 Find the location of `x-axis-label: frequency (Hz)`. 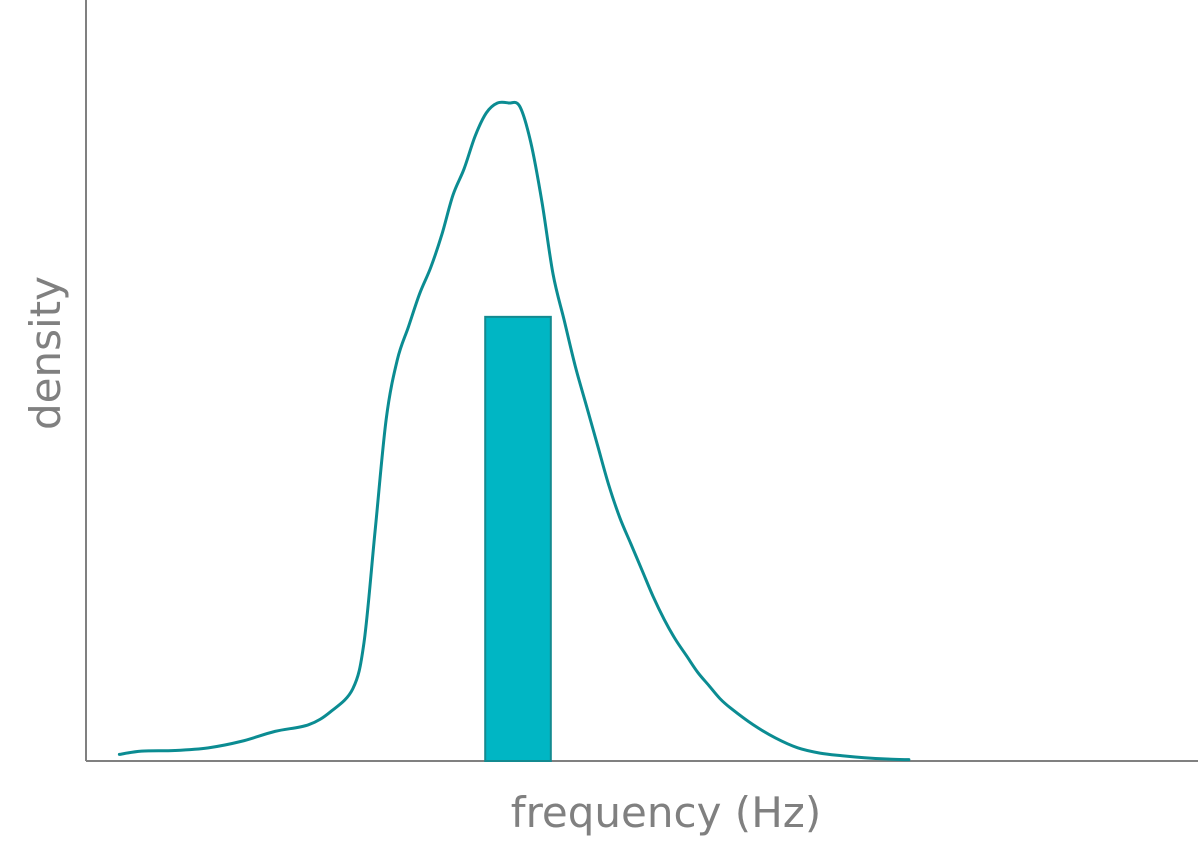

x-axis-label: frequency (Hz) is located at coordinates (666, 812).